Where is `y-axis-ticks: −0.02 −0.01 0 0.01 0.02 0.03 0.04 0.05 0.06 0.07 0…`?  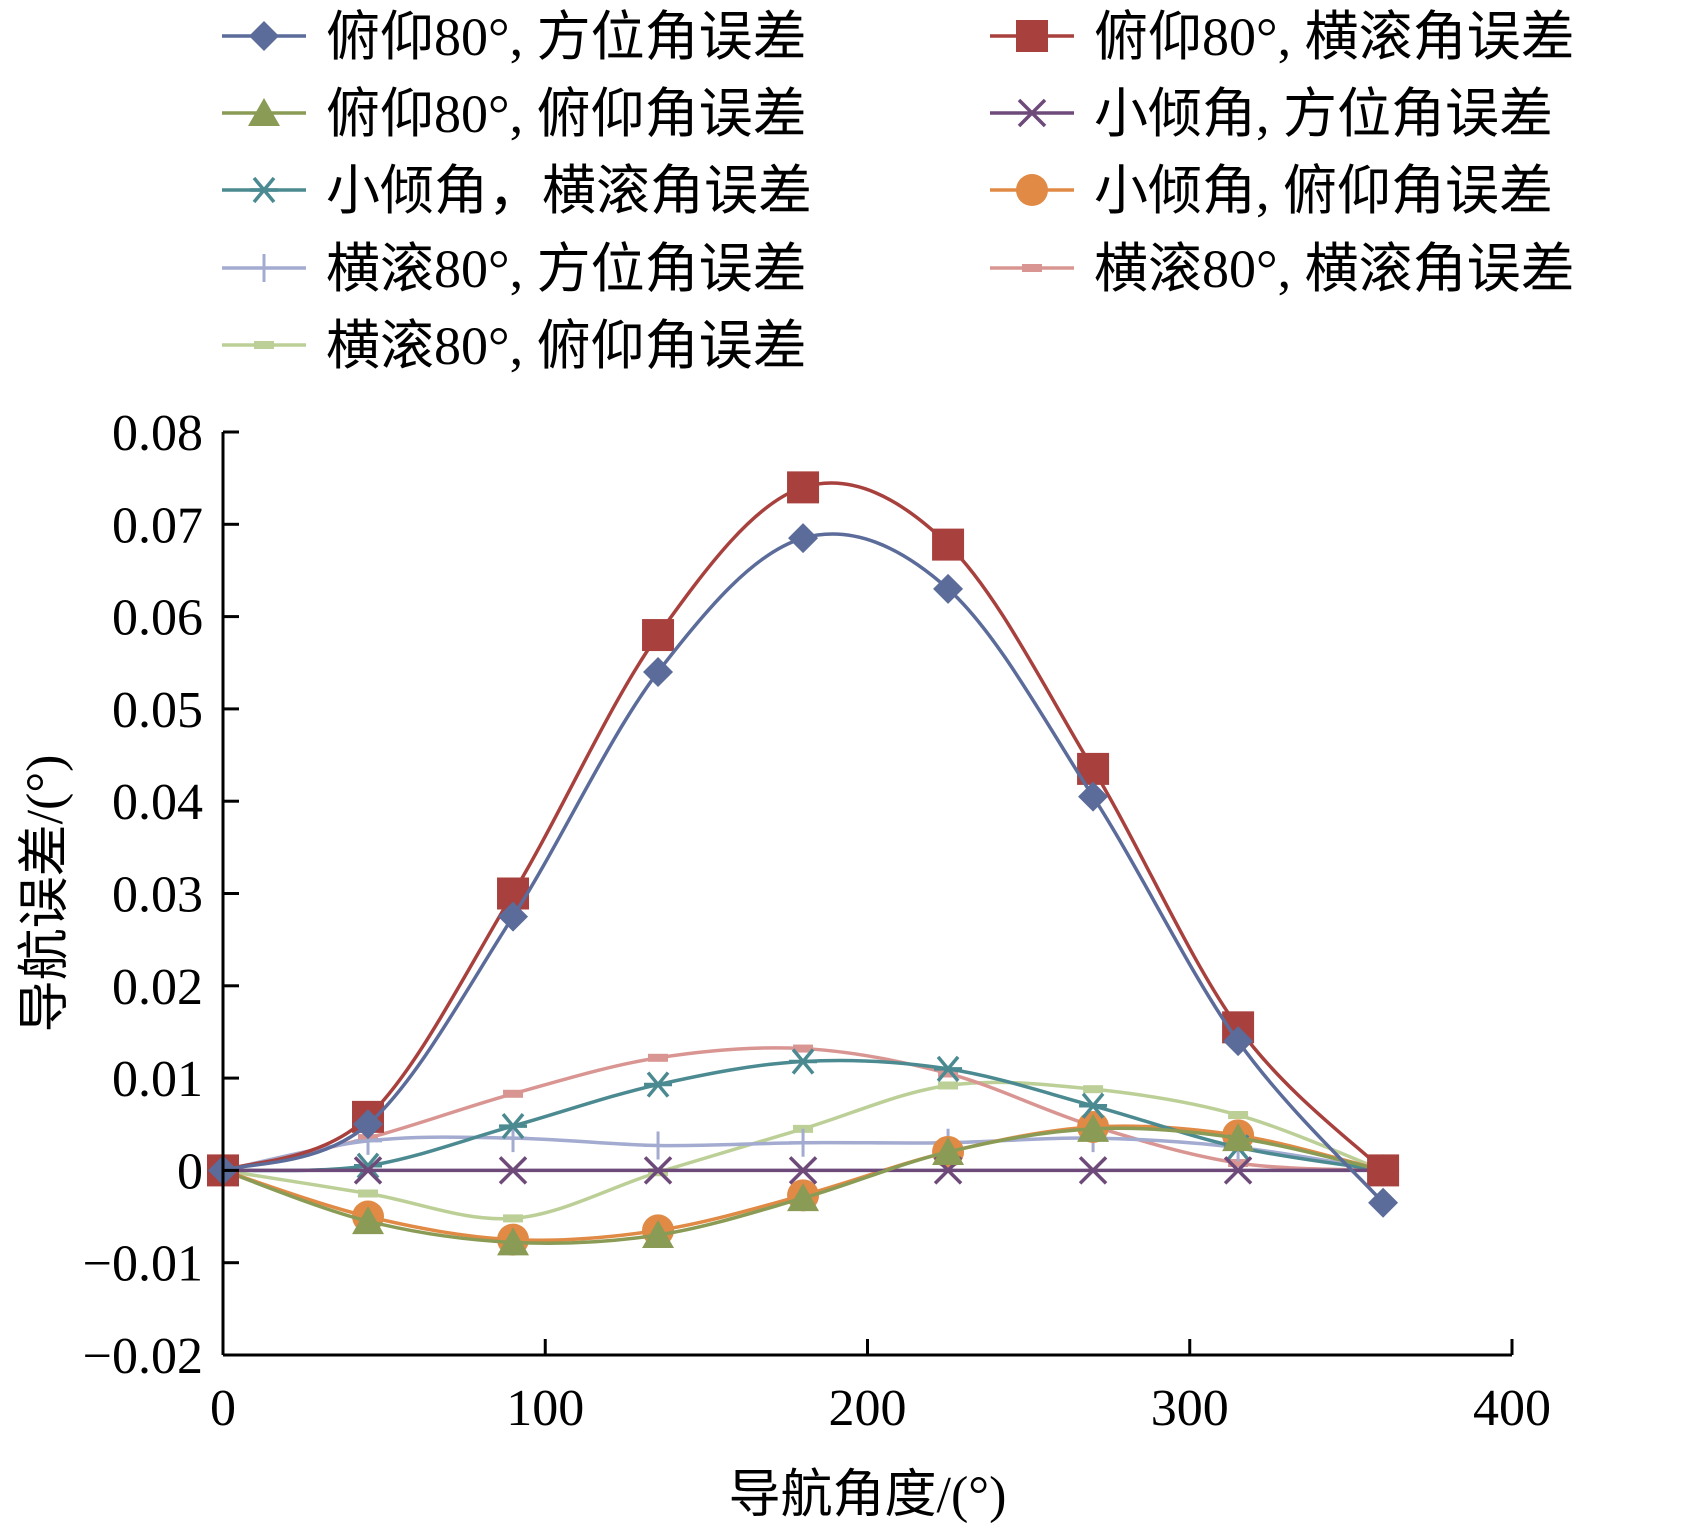 y-axis-ticks: −0.02 −0.01 0 0.01 0.02 0.03 0.04 0.05 0.06 0.07 0… is located at coordinates (161, 895).